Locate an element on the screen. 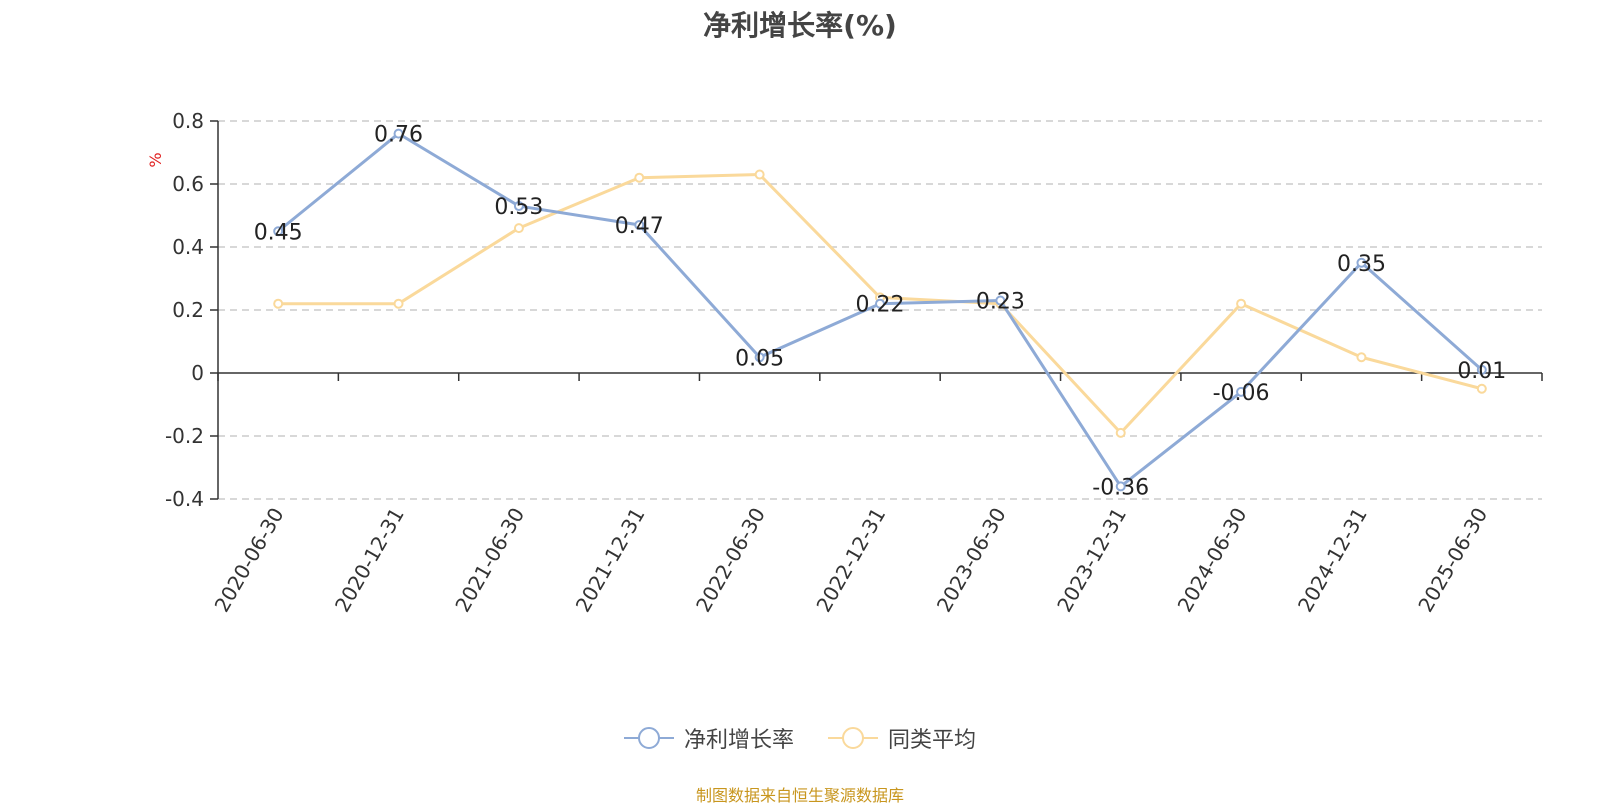  y-tick-label: -0.2 is located at coordinates (184, 436).